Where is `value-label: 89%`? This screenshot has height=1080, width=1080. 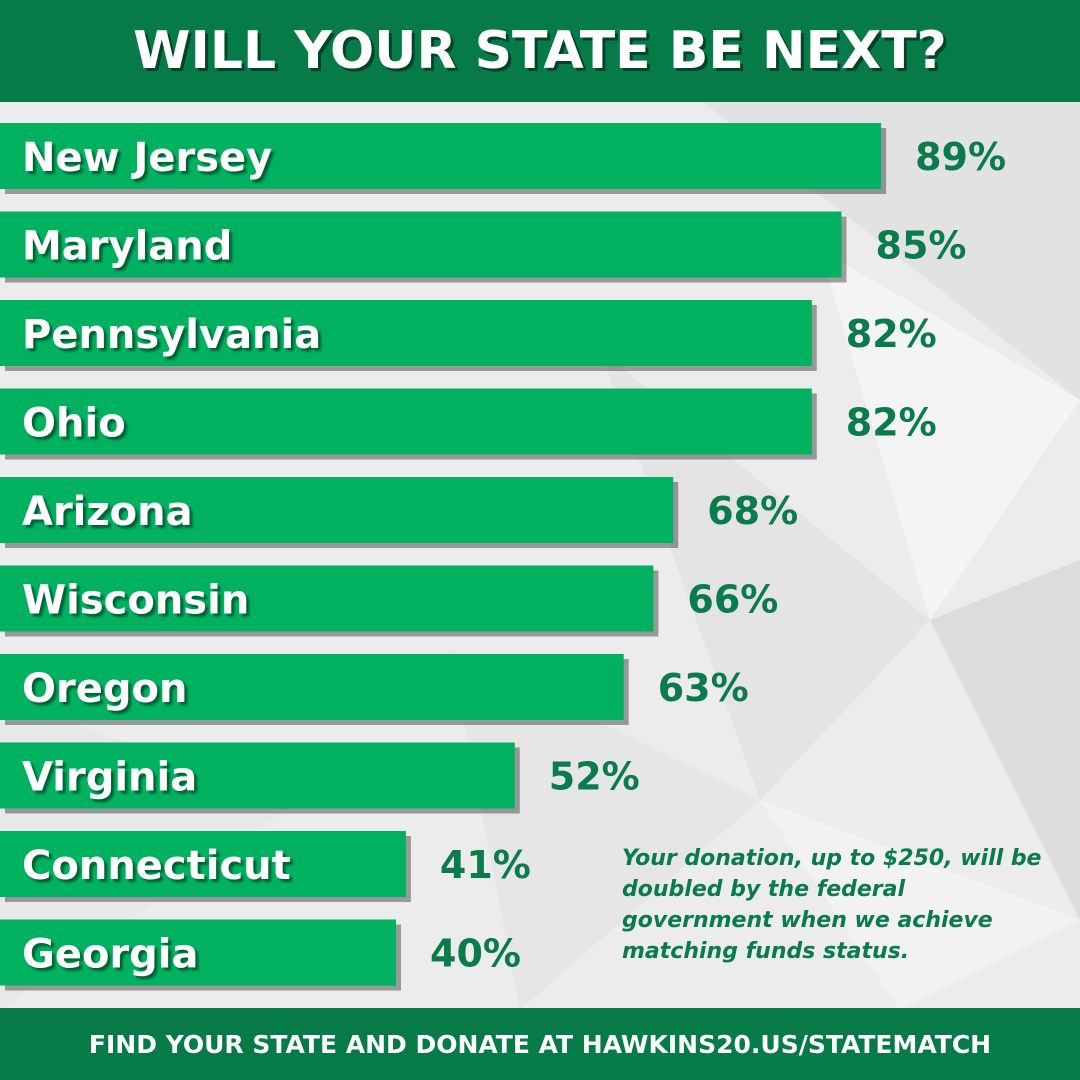 value-label: 89% is located at coordinates (960, 157).